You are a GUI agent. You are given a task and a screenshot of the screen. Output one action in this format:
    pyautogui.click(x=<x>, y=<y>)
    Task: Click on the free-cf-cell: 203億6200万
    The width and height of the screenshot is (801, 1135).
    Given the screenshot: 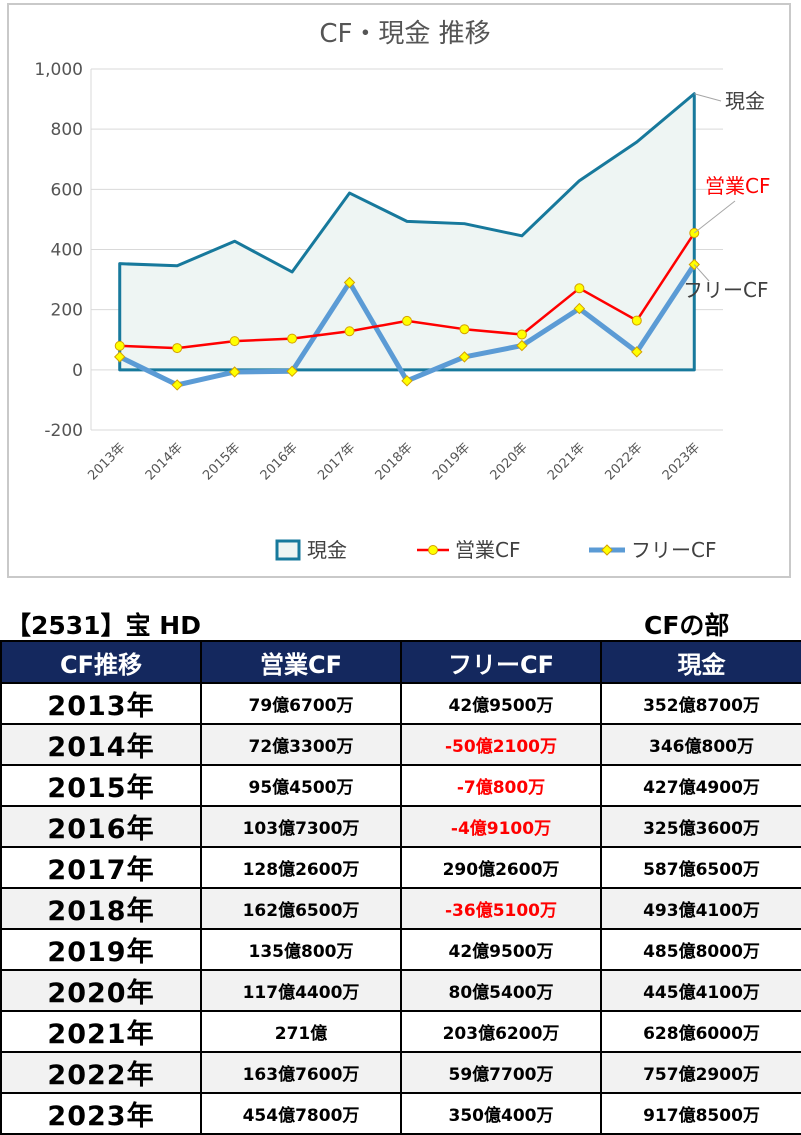 What is the action you would take?
    pyautogui.click(x=501, y=1031)
    